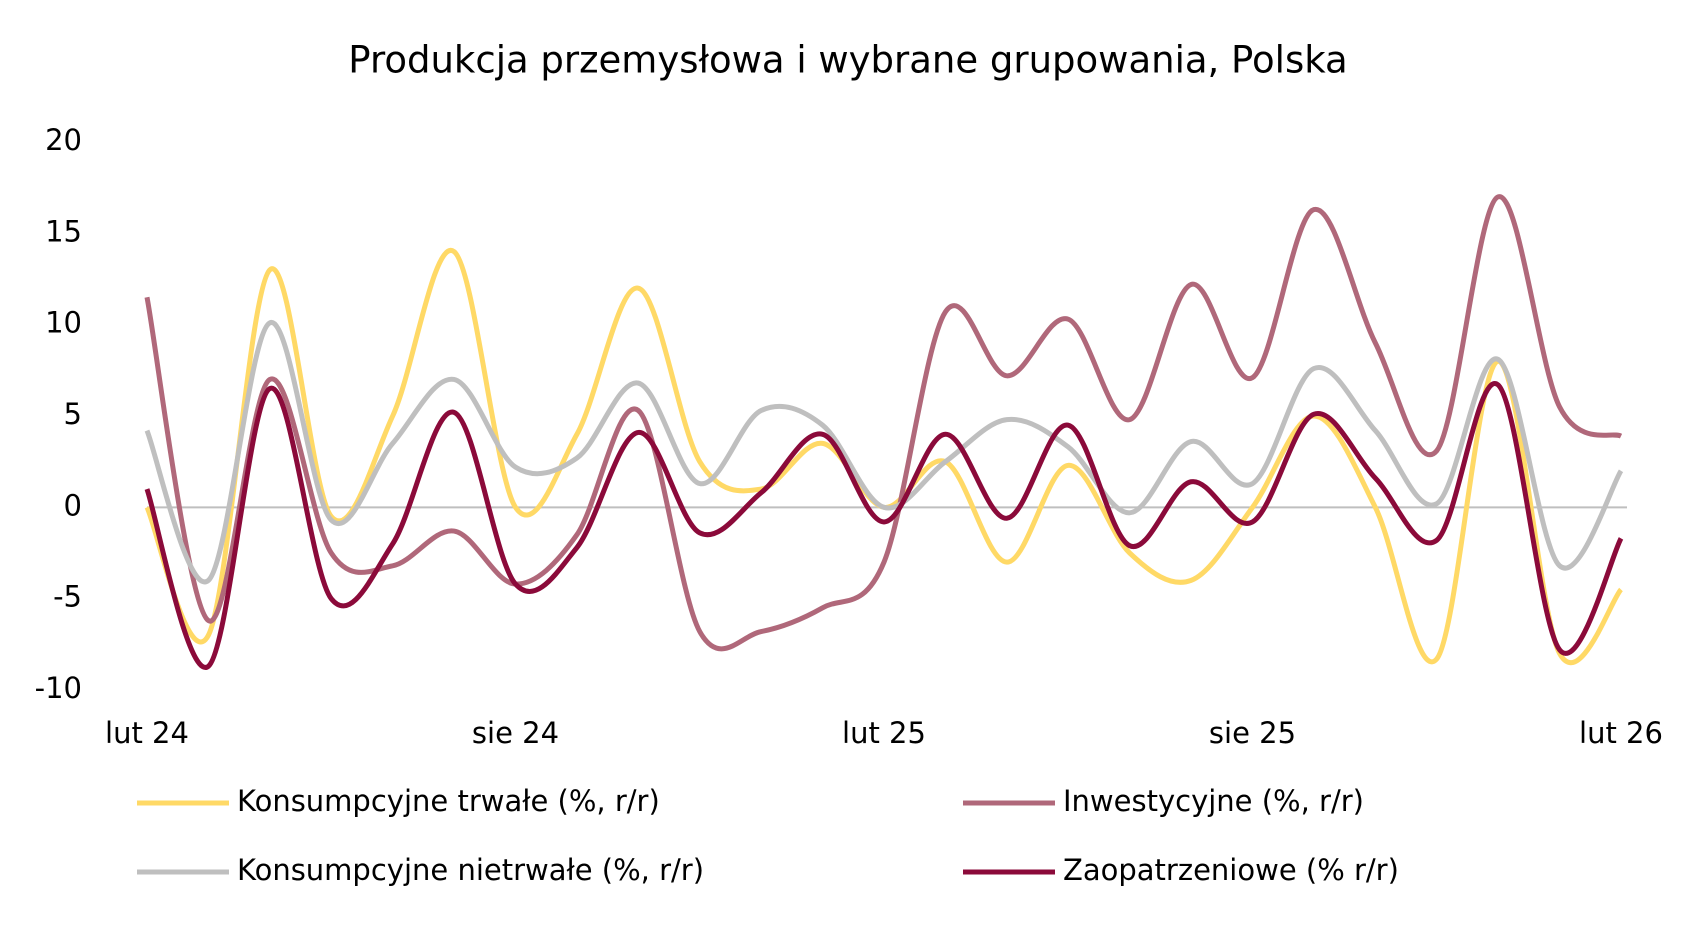 The height and width of the screenshot is (931, 1695). I want to click on legend-label: Zaopatrzeniowe (% r/r), so click(1231, 870).